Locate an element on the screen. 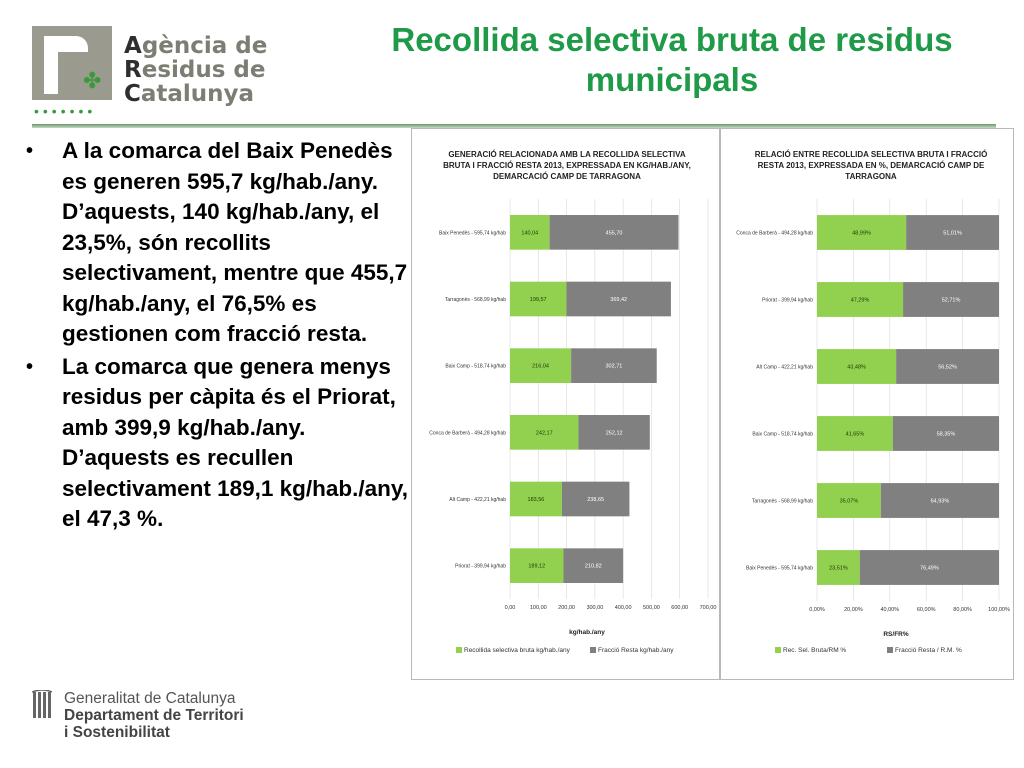  data-label: 35,07% is located at coordinates (849, 502).